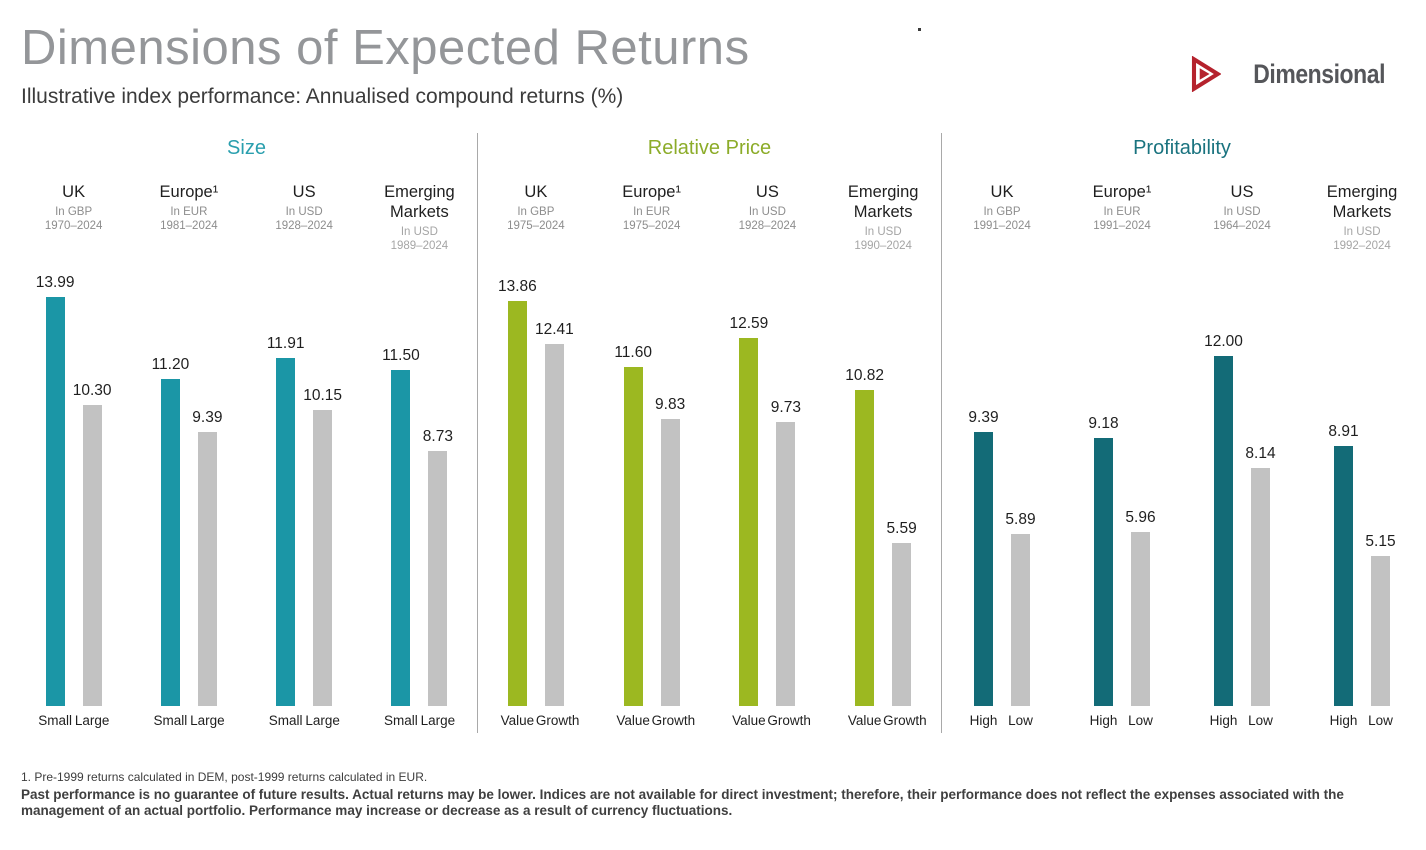 The image size is (1426, 850). I want to click on bar-value-label: 8.91, so click(1343, 431).